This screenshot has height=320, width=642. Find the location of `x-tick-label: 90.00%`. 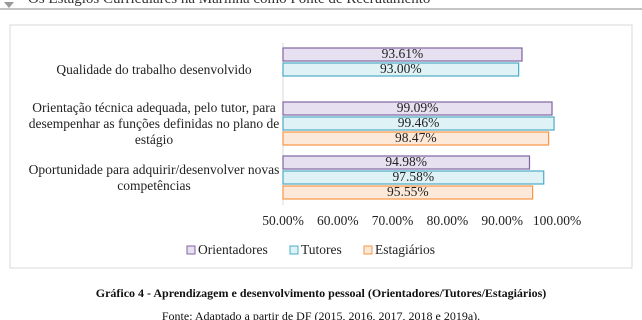

x-tick-label: 90.00% is located at coordinates (502, 220).